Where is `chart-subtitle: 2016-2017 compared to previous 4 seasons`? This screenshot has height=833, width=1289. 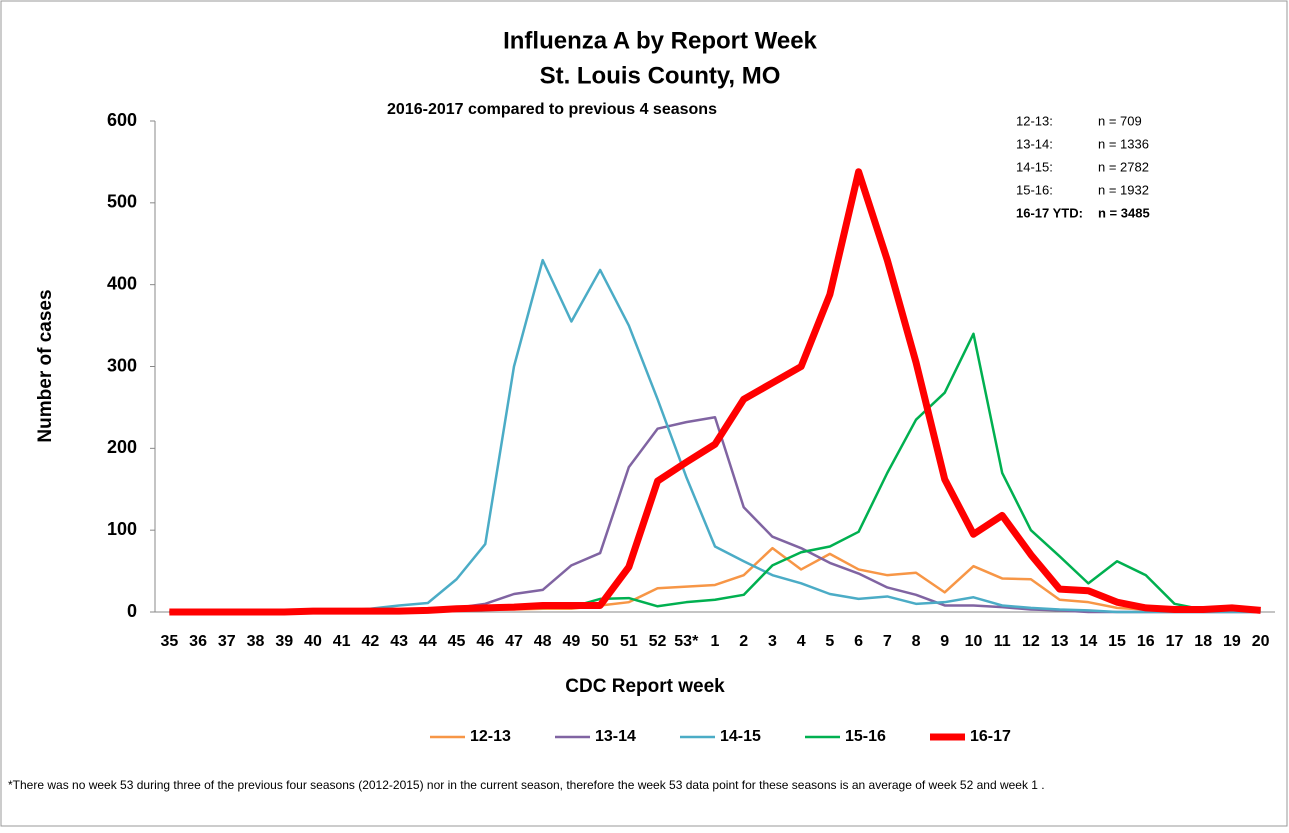 chart-subtitle: 2016-2017 compared to previous 4 seasons is located at coordinates (552, 109).